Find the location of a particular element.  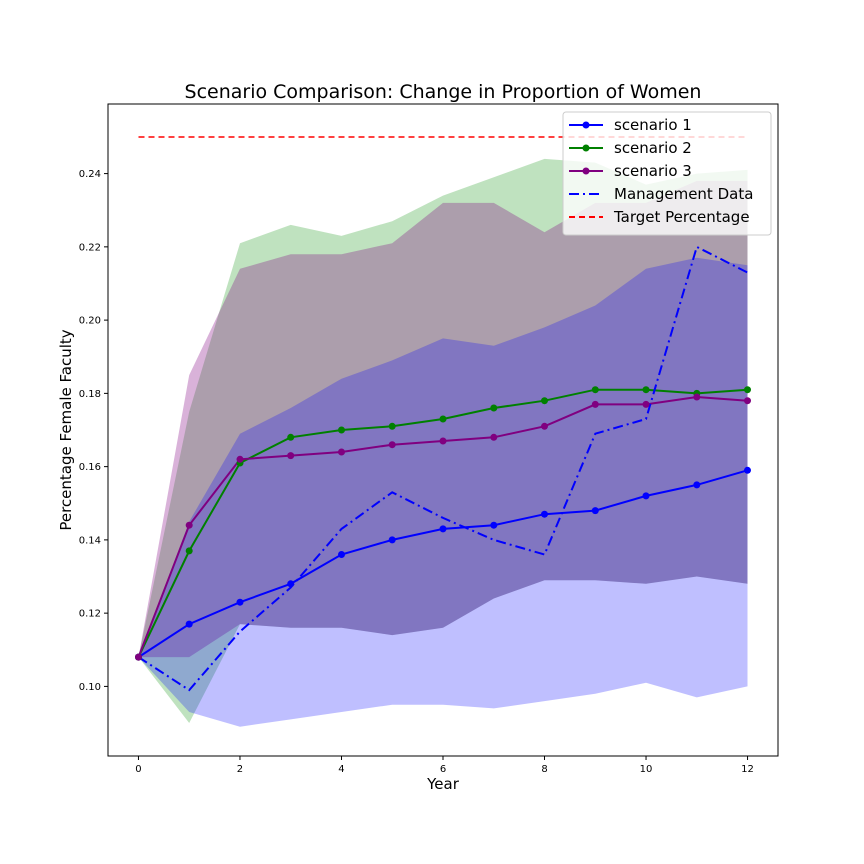

x-tick-label: 12 is located at coordinates (747, 769).